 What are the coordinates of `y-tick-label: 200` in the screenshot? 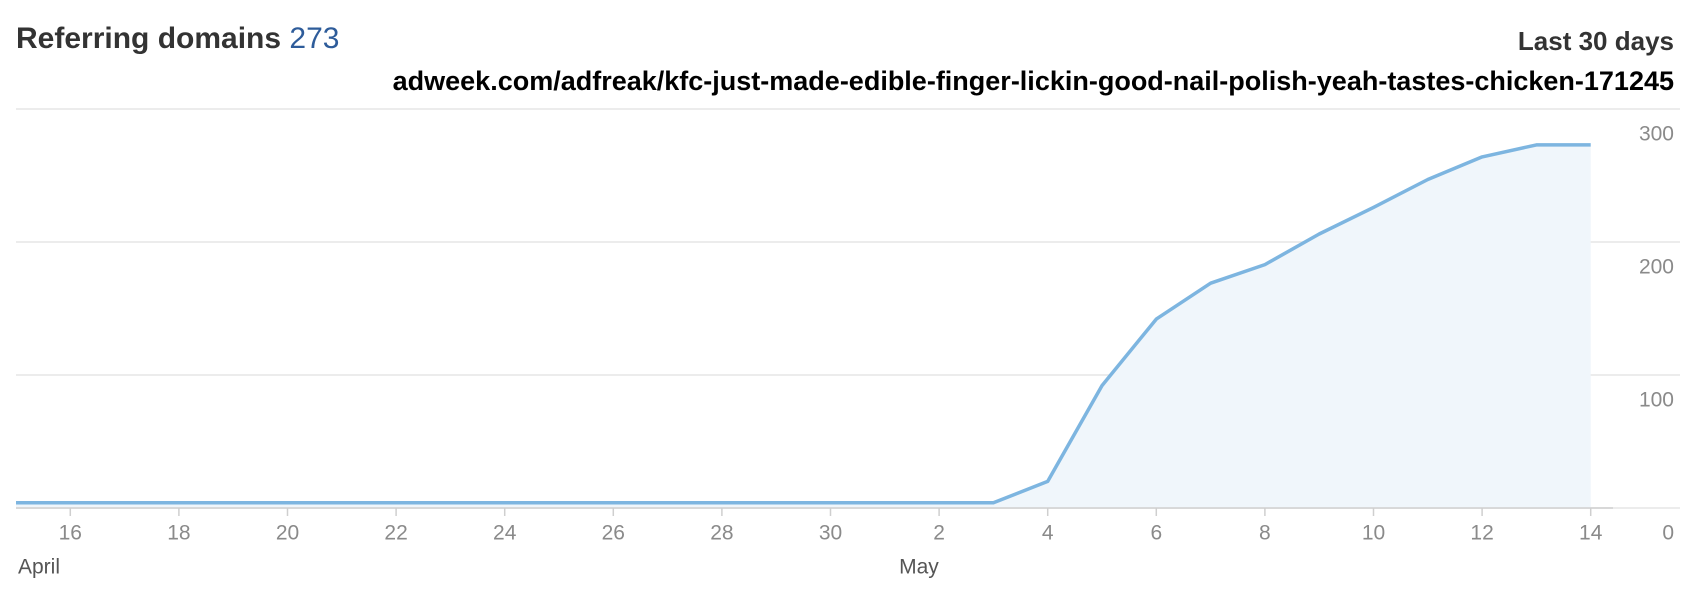 It's located at (1656, 267).